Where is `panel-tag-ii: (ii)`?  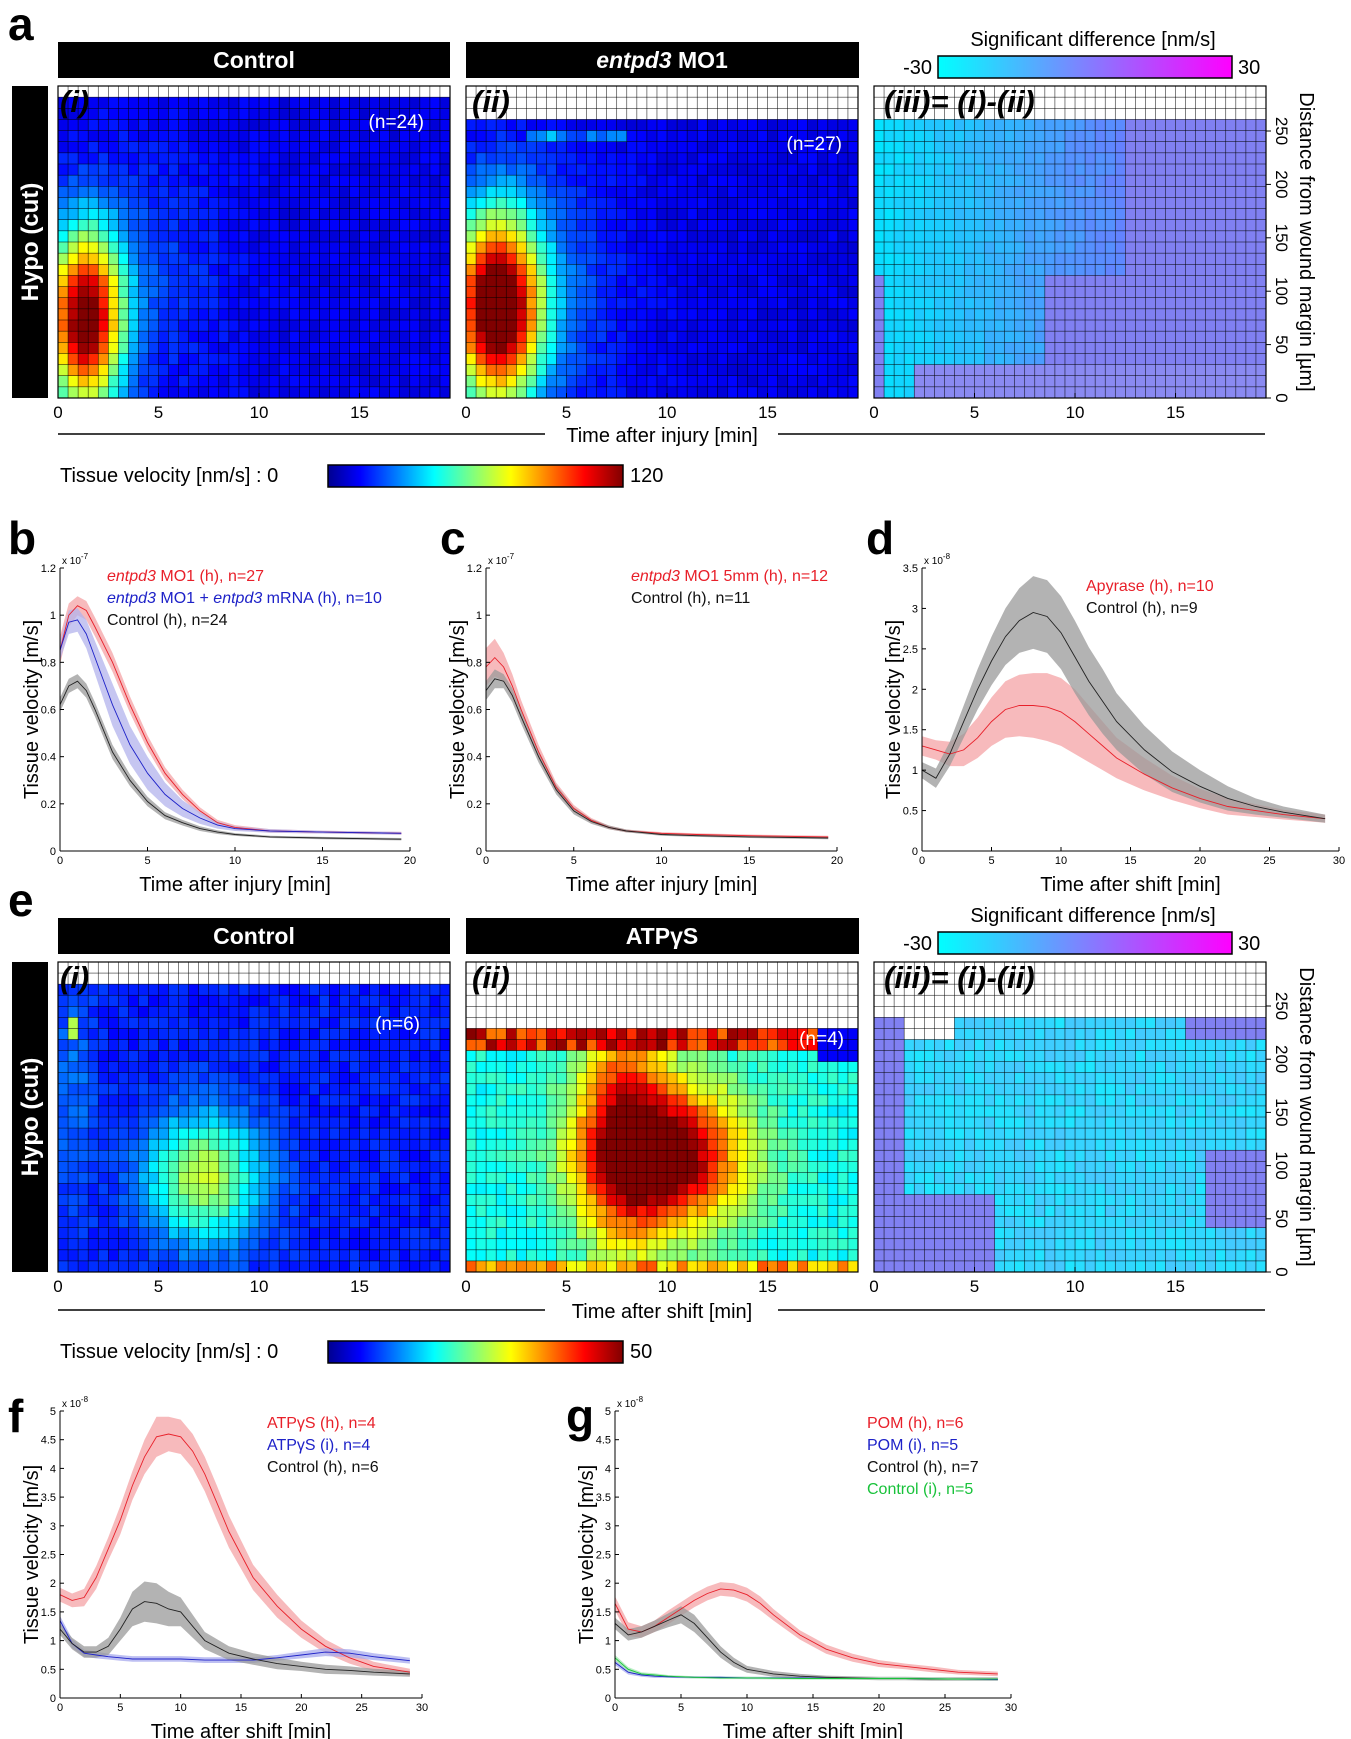 panel-tag-ii: (ii) is located at coordinates (491, 101).